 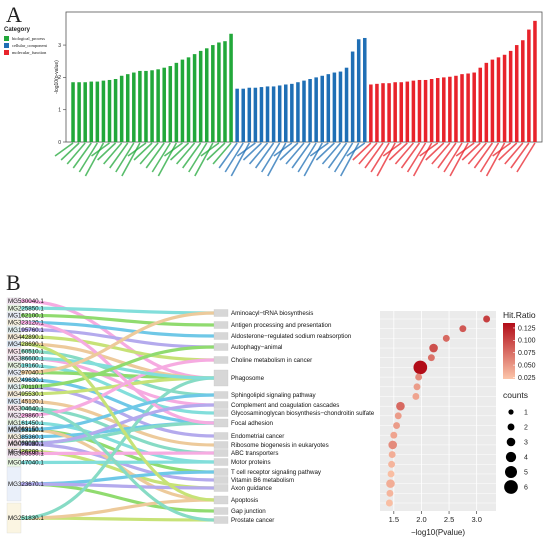 I want to click on y-tick-label: 2, so click(x=59, y=78).